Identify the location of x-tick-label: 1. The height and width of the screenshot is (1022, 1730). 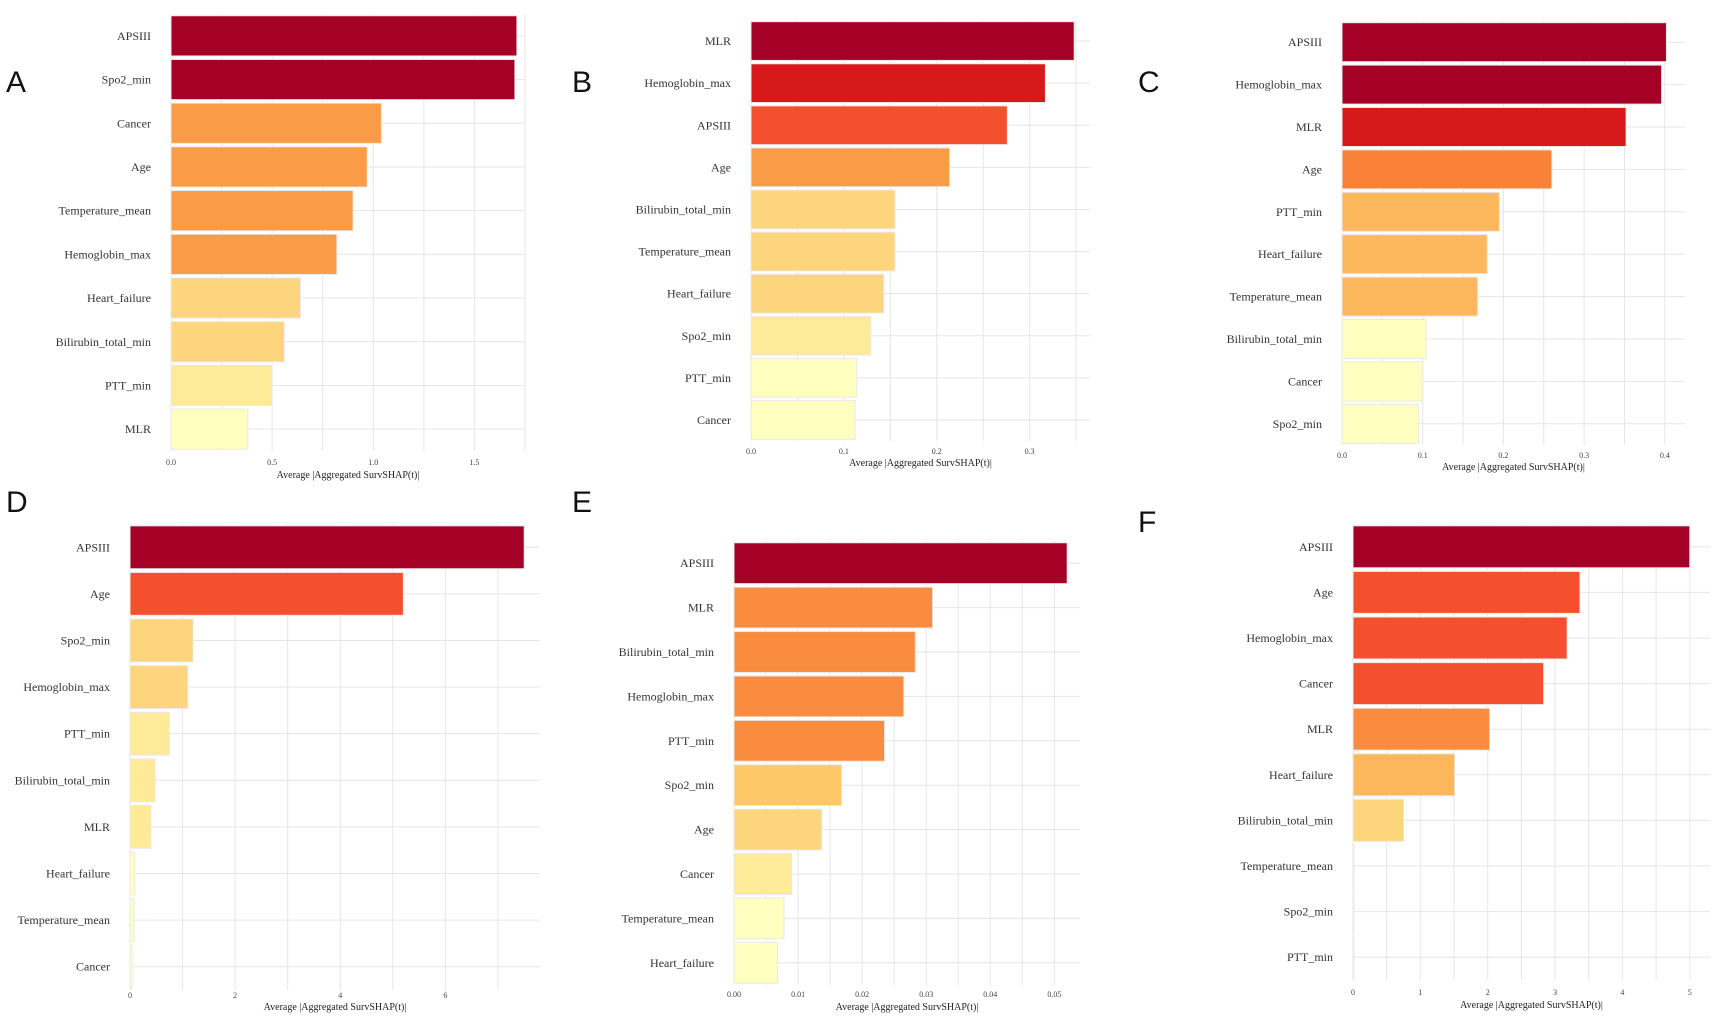
(1420, 992).